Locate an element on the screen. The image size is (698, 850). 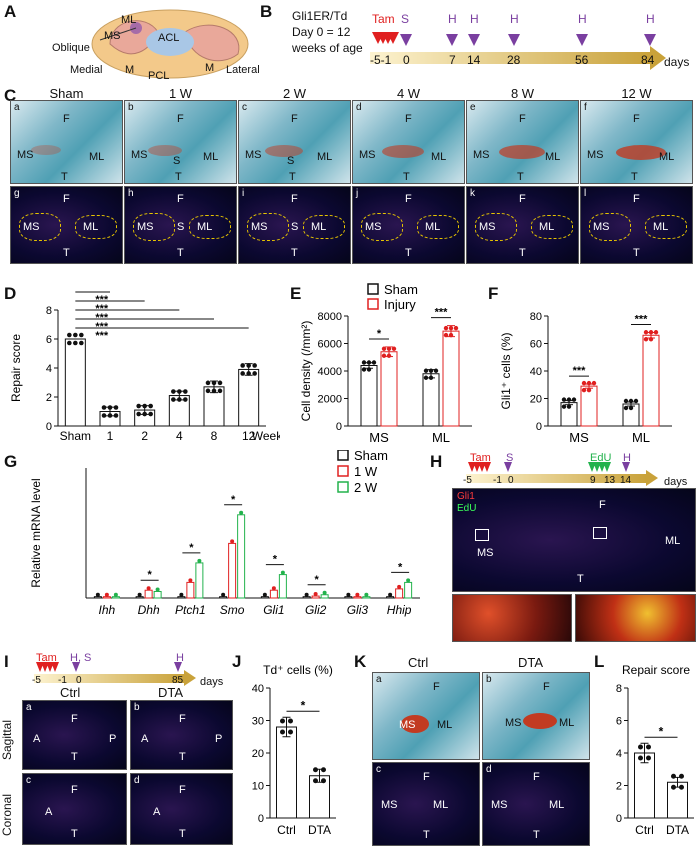
i-a-f: F is located at coordinates (74, 719).